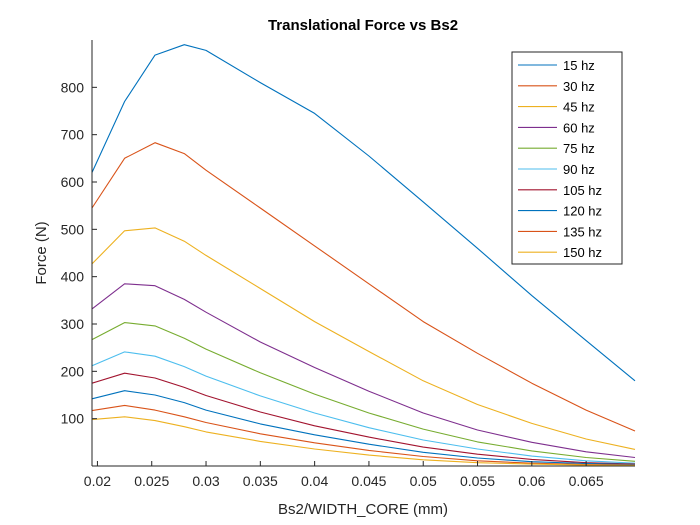  Describe the element at coordinates (582, 190) in the screenshot. I see `legend-label: 105 hz` at that location.